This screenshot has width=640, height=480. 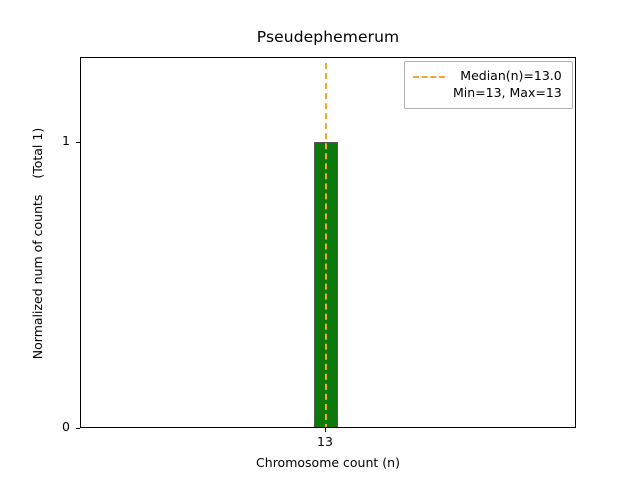 What do you see at coordinates (326, 245) in the screenshot?
I see `median-line` at bounding box center [326, 245].